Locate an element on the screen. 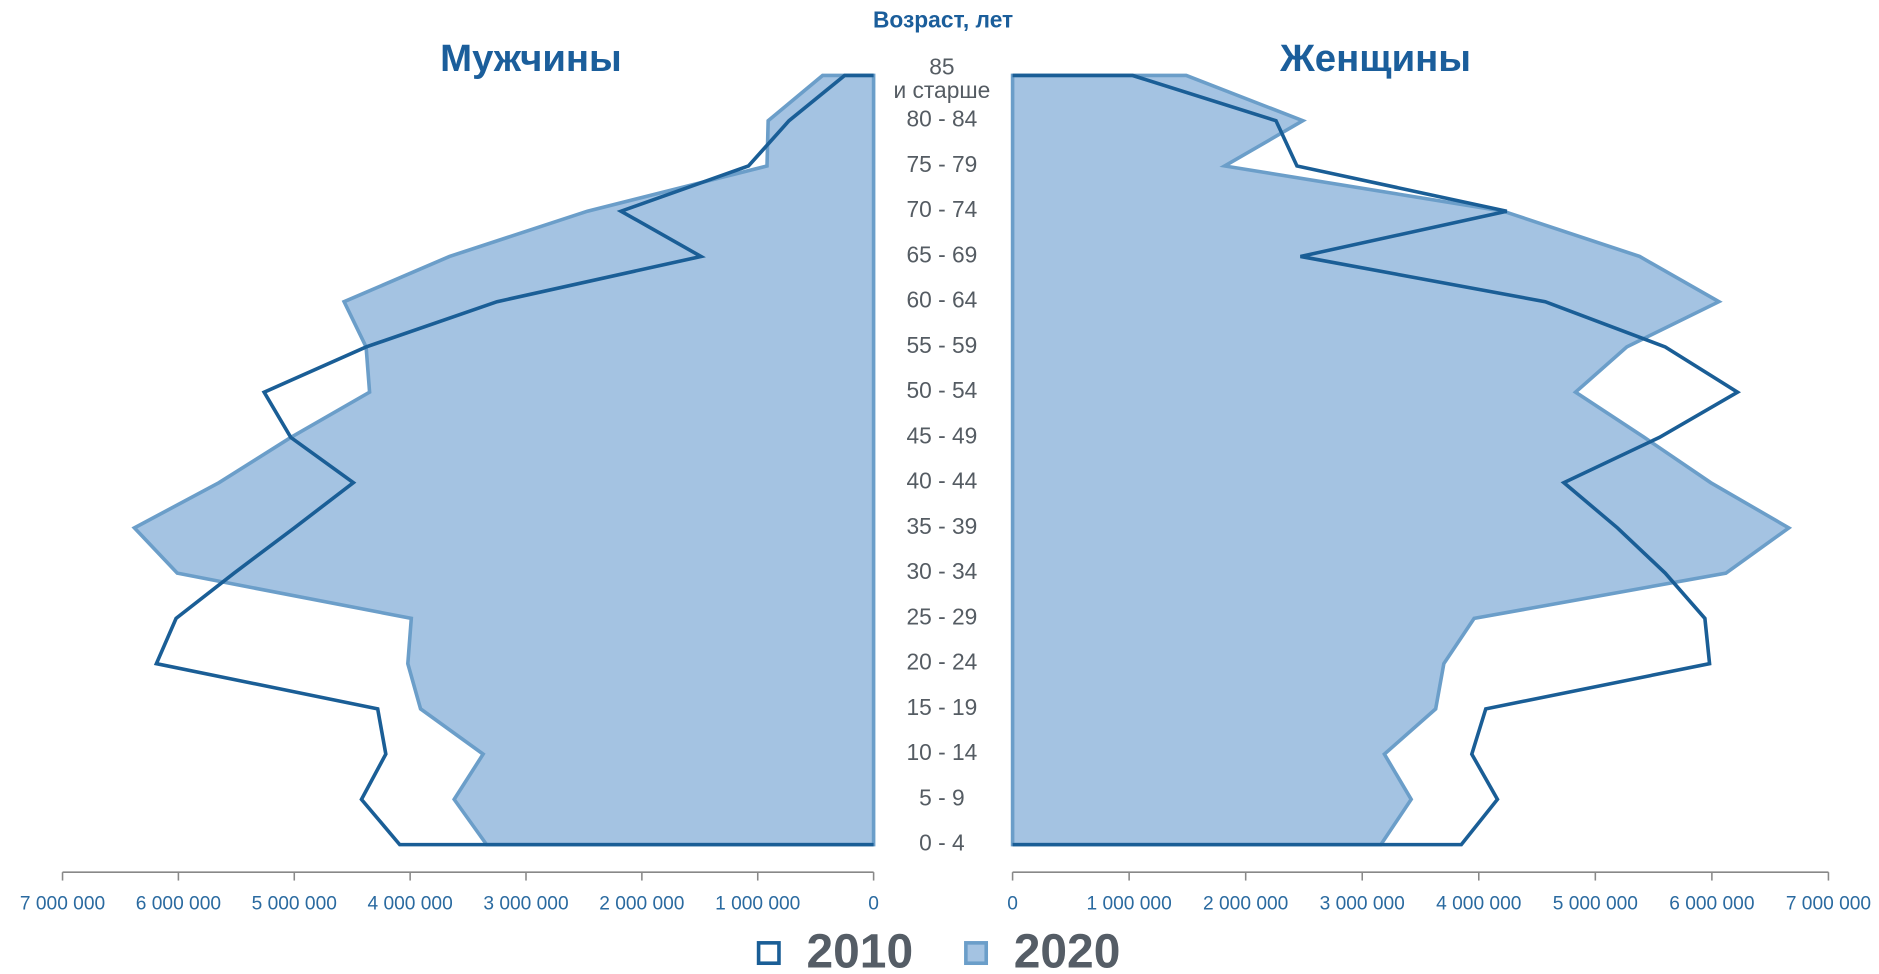 The width and height of the screenshot is (1879, 974). left-title: Мужчины is located at coordinates (531, 58).